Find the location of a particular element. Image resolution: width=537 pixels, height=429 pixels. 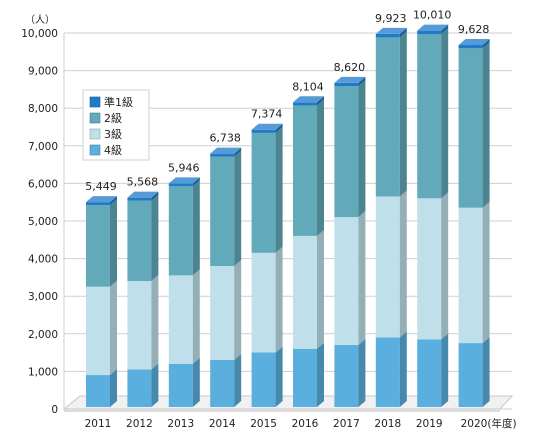

y-axis-unit-label: （人） is located at coordinates (40, 20).